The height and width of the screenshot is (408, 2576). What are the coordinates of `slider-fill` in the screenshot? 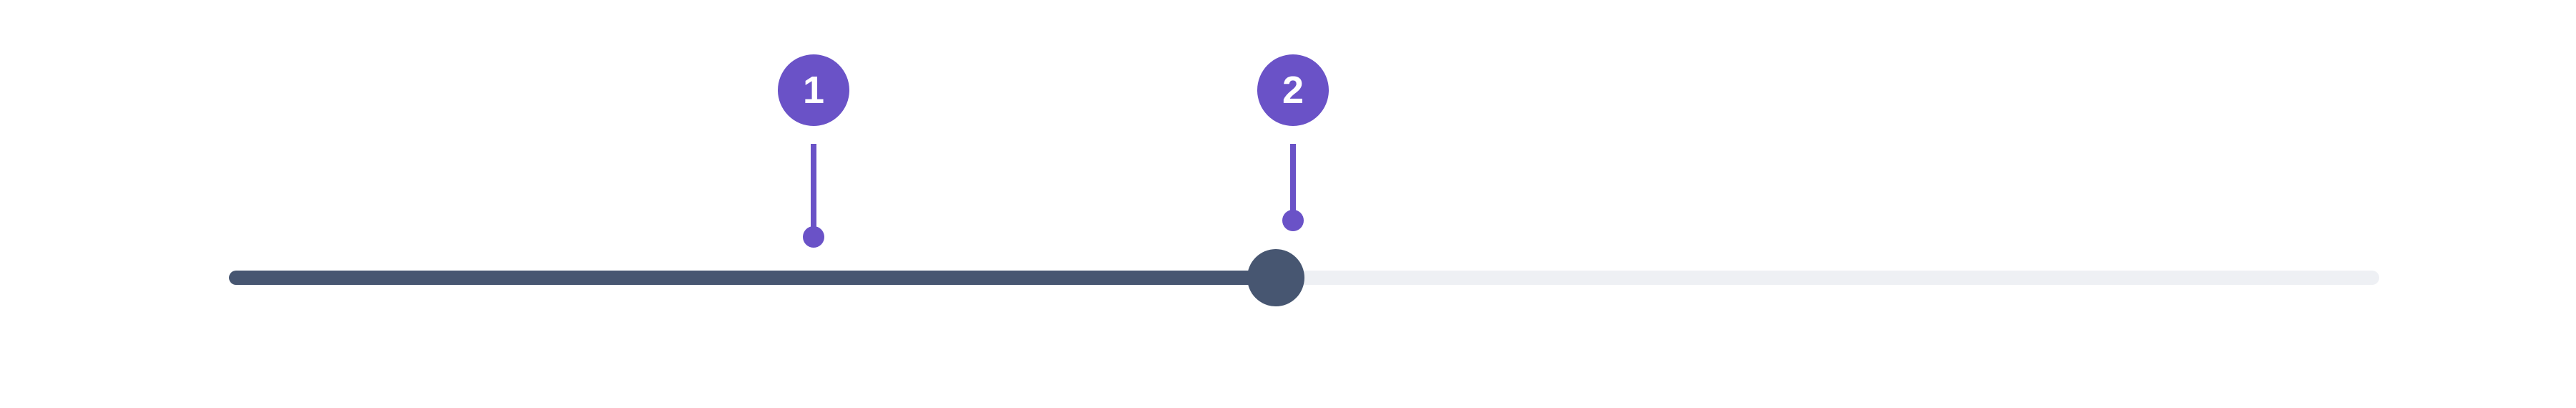 It's located at (753, 278).